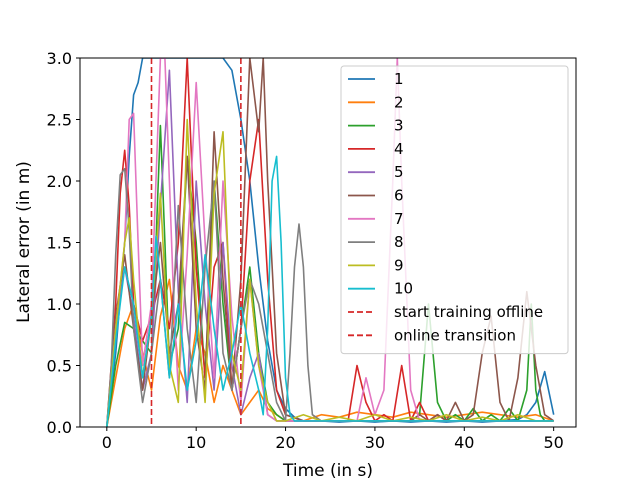  Describe the element at coordinates (399, 172) in the screenshot. I see `legend-label: 5` at that location.